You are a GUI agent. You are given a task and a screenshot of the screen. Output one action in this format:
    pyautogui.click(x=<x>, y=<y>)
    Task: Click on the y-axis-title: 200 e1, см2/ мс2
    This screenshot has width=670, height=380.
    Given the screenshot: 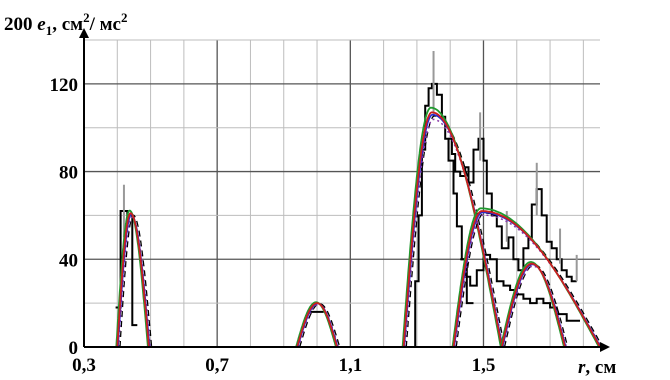 What is the action you would take?
    pyautogui.click(x=65, y=24)
    